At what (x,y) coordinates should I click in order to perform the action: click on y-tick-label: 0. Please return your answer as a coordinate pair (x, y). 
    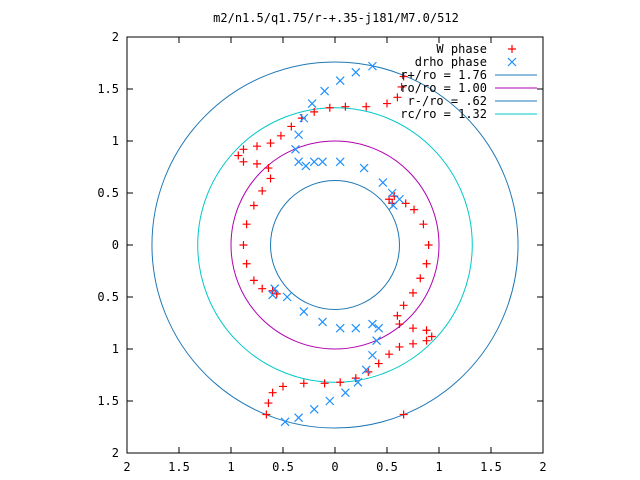
    Looking at the image, I should click on (115, 245).